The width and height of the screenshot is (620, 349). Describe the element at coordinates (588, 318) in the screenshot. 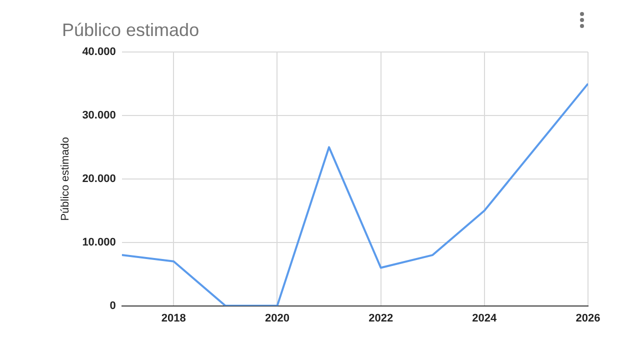

I see `x-tick-label: 2026` at that location.